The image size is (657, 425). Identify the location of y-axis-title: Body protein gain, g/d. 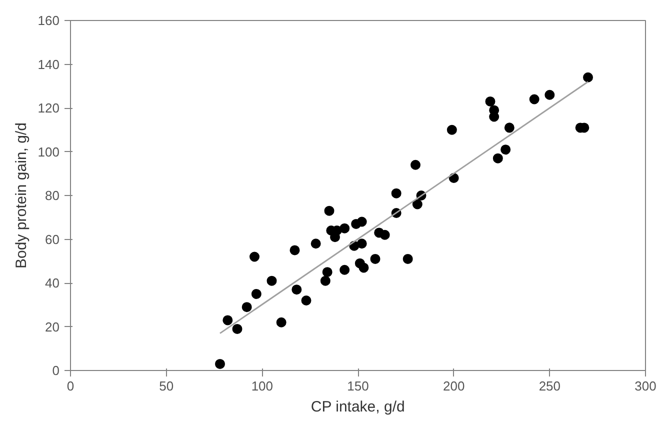
(21, 195).